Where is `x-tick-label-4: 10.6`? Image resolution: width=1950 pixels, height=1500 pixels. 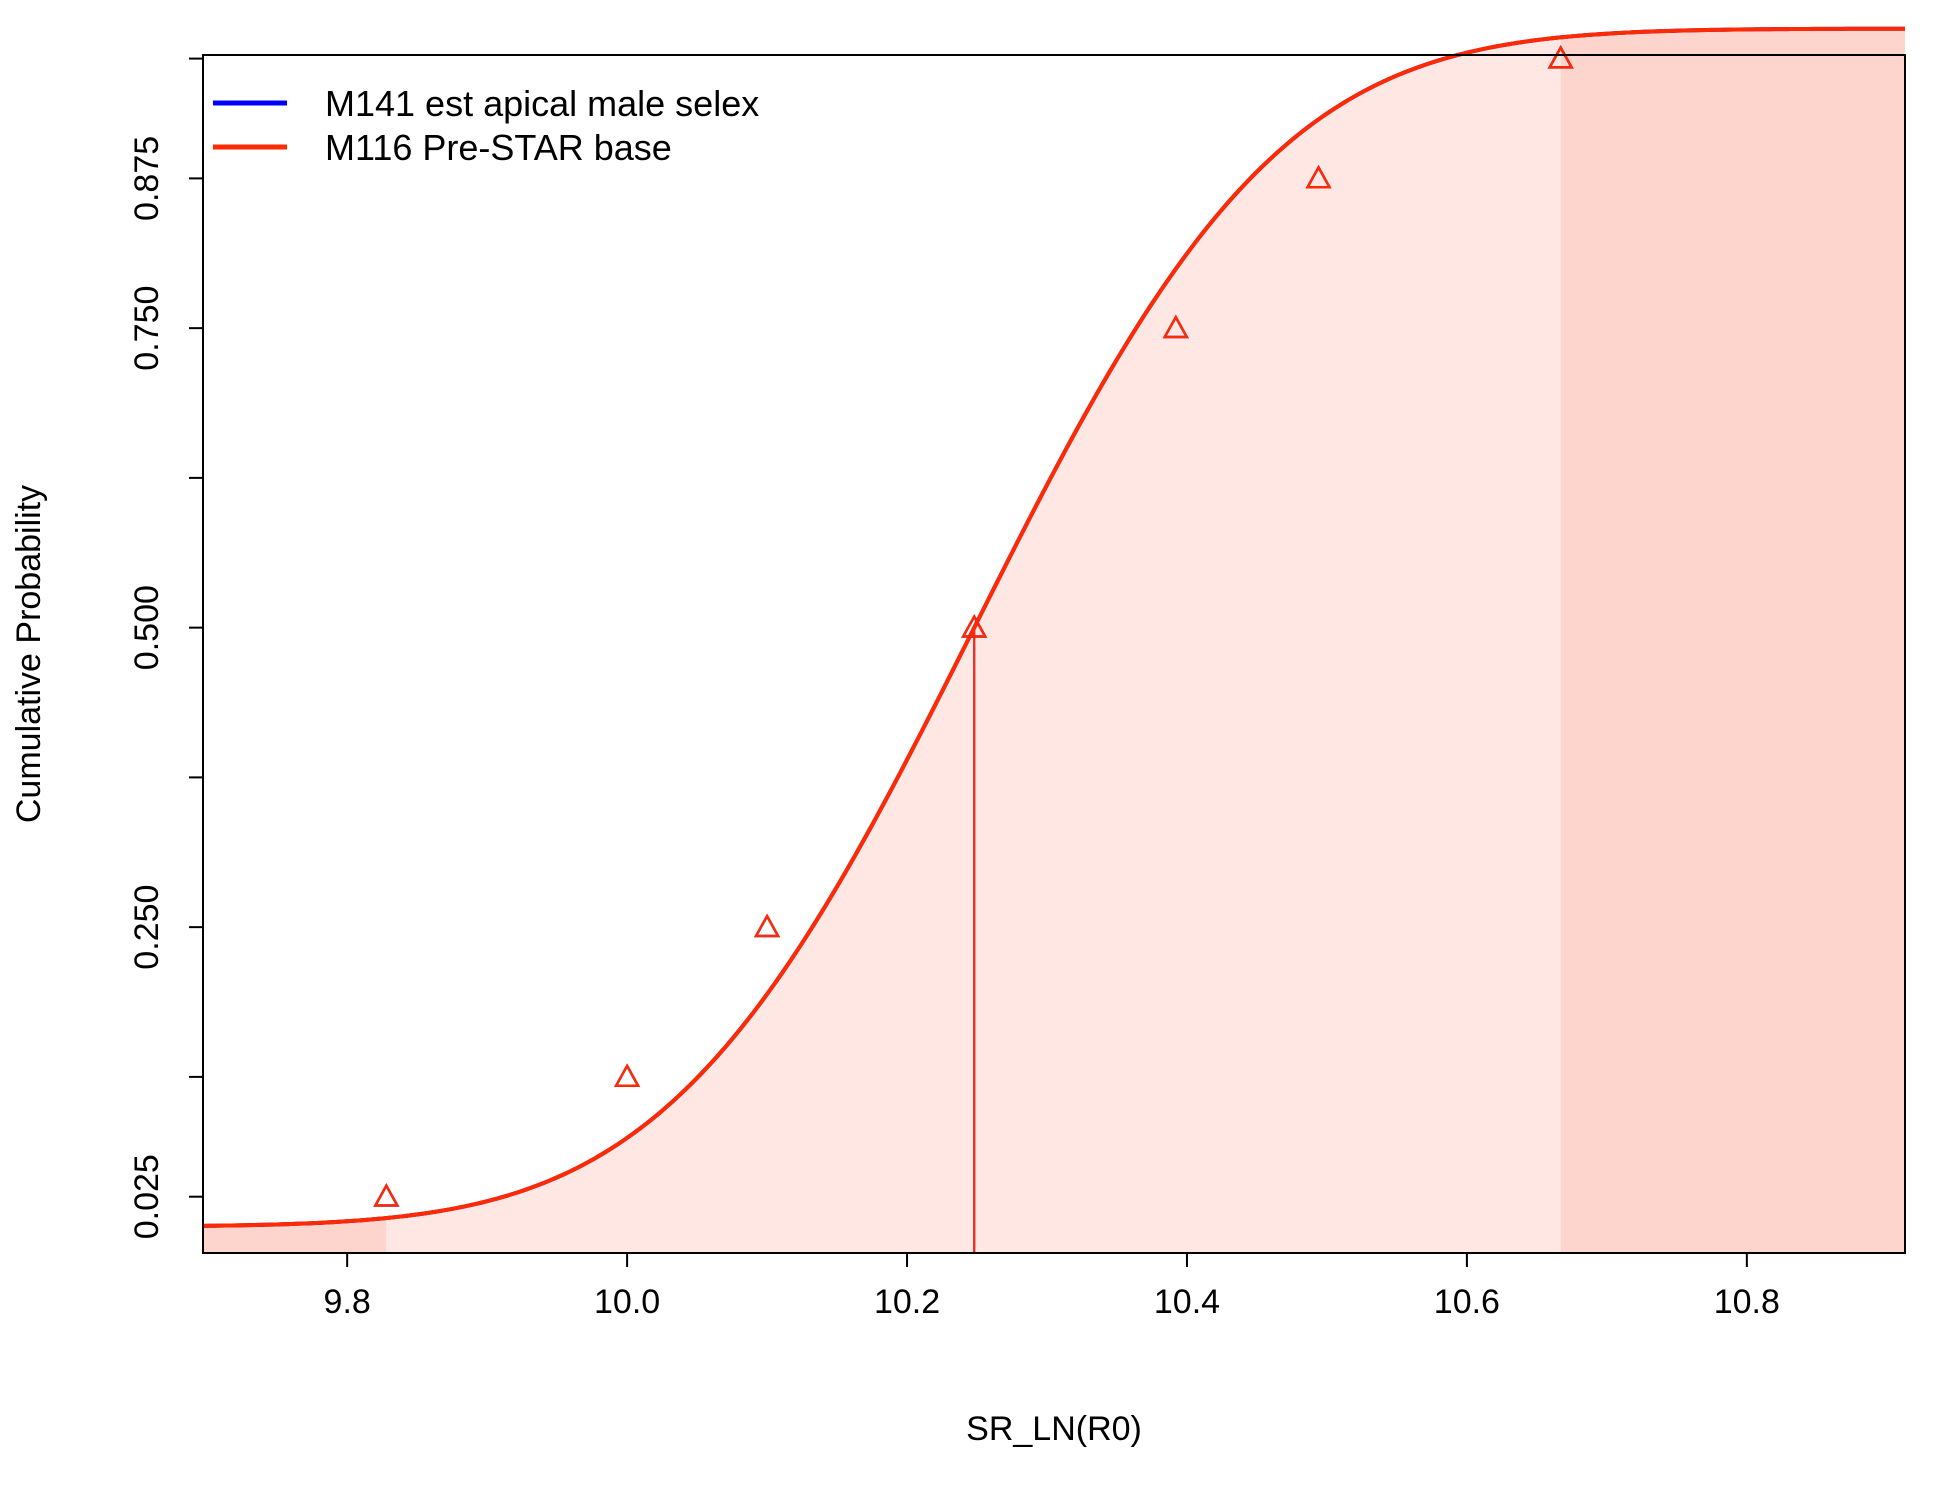
x-tick-label-4: 10.6 is located at coordinates (1467, 1302).